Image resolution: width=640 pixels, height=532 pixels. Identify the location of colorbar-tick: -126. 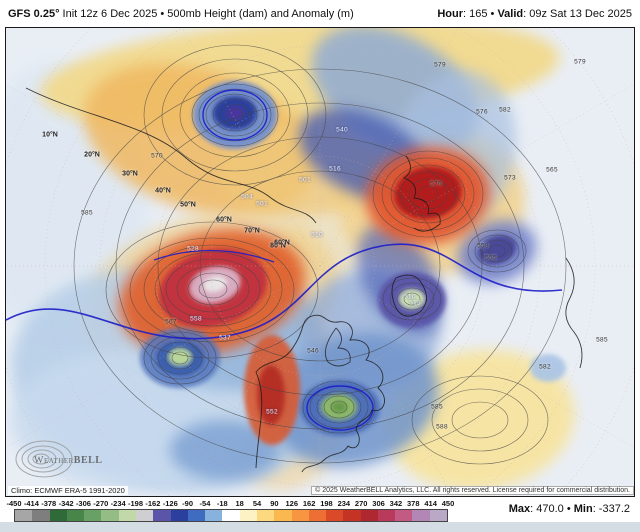
(170, 503).